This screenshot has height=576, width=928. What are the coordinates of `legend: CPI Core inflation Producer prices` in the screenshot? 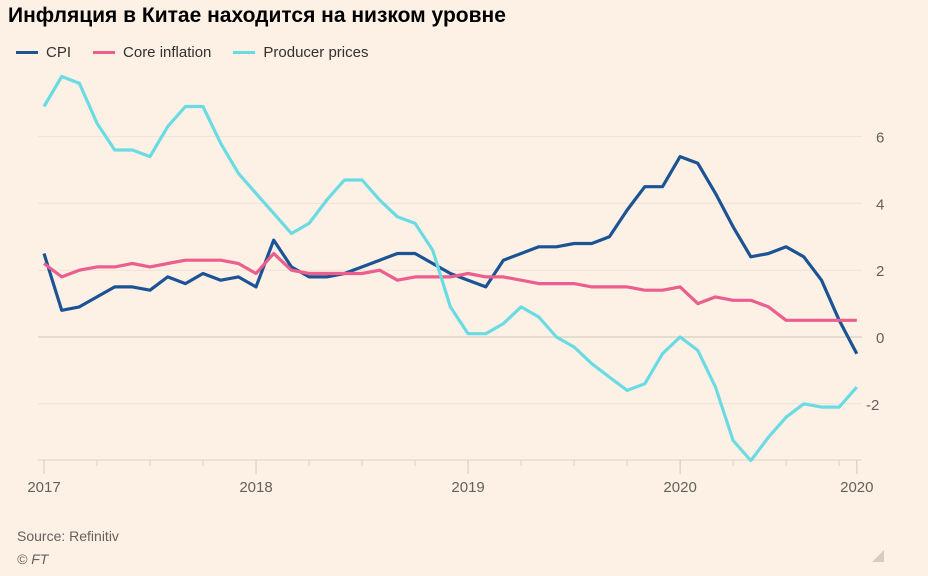 It's located at (203, 52).